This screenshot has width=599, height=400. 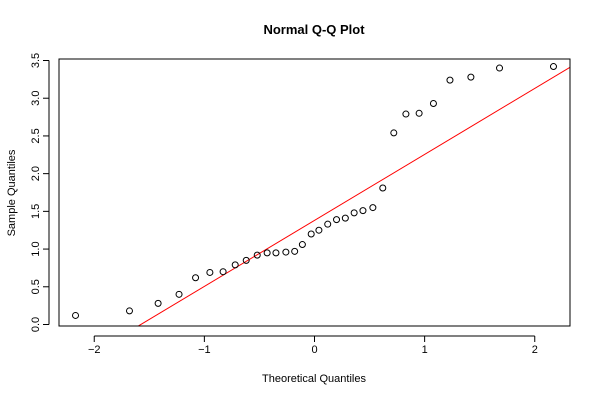 What do you see at coordinates (314, 350) in the screenshot?
I see `x-tick-label: 0` at bounding box center [314, 350].